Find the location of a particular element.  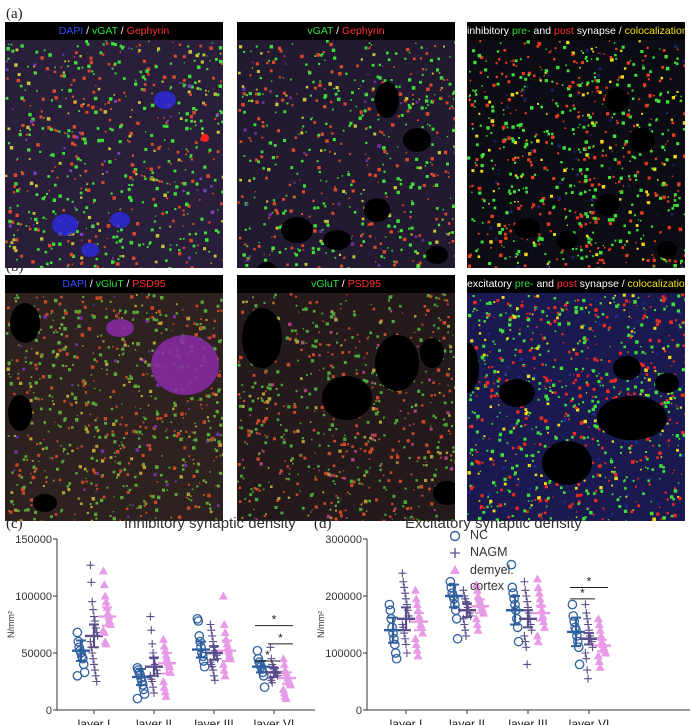

caption-segment: pre- is located at coordinates (524, 284).